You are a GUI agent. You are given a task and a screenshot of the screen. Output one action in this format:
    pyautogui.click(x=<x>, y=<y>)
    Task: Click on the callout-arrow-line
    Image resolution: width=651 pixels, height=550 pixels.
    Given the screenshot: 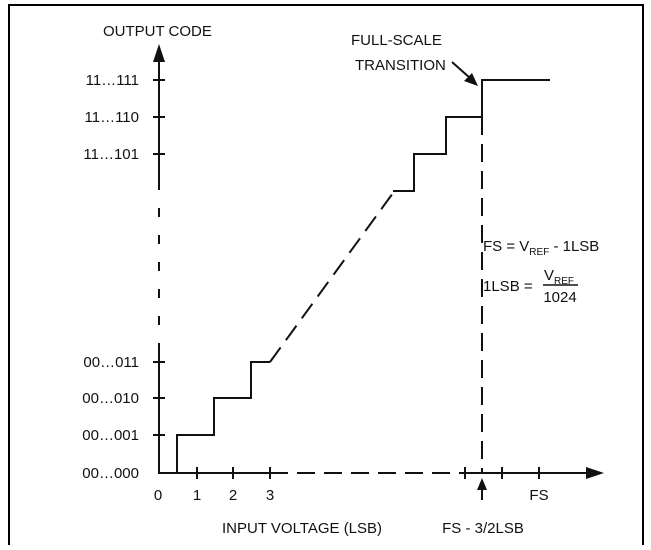 What is the action you would take?
    pyautogui.click(x=461, y=70)
    